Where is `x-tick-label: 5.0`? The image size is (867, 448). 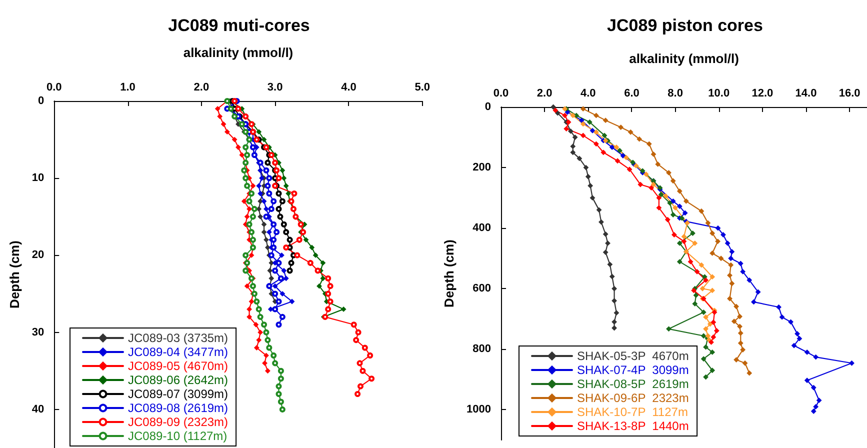
x-tick-label: 5.0 is located at coordinates (422, 88).